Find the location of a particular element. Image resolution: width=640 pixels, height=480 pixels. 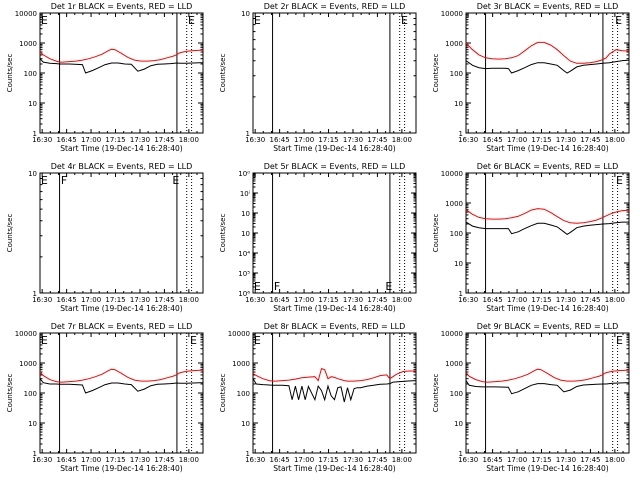

panel-title: Det 7r BLACK = Events, RED = LLD is located at coordinates (122, 326).